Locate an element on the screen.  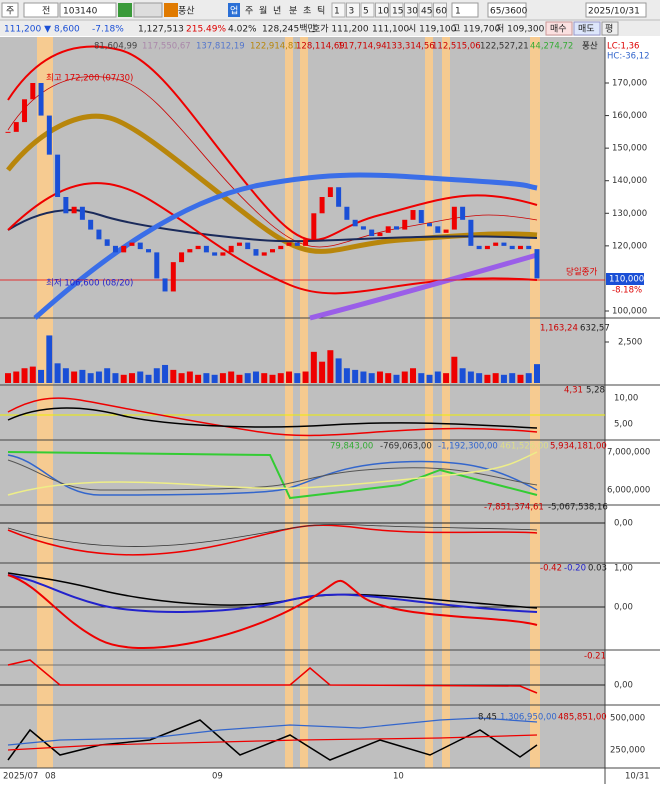
btn: 년 is located at coordinates (277, 11).